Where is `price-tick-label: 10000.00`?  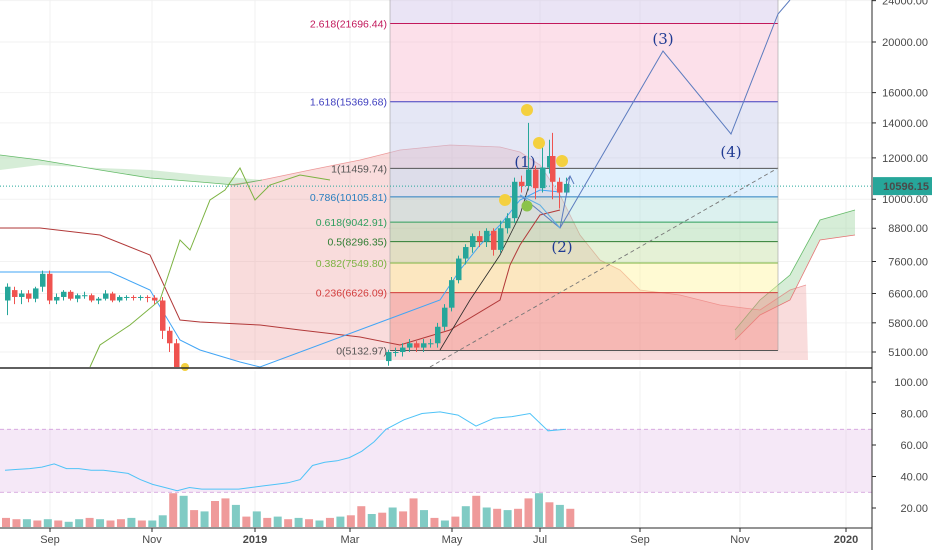 price-tick-label: 10000.00 is located at coordinates (905, 200).